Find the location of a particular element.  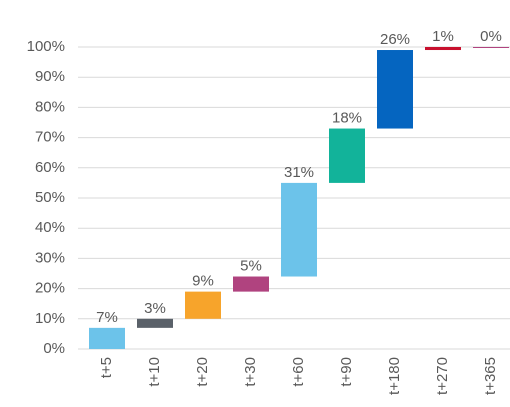

value-label: 5% is located at coordinates (251, 265).